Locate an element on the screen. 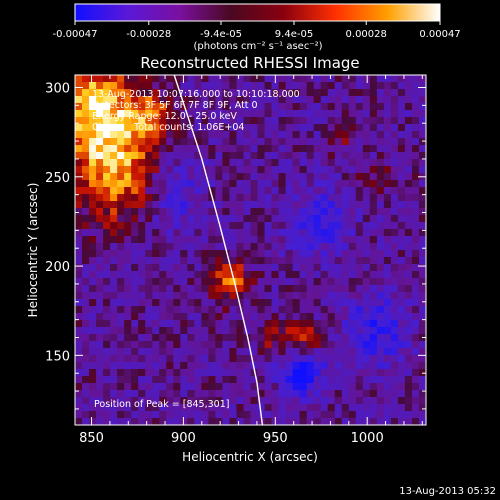  annotation-line-energy: Energy Range: 12.0 - 25.0 keV is located at coordinates (164, 116).